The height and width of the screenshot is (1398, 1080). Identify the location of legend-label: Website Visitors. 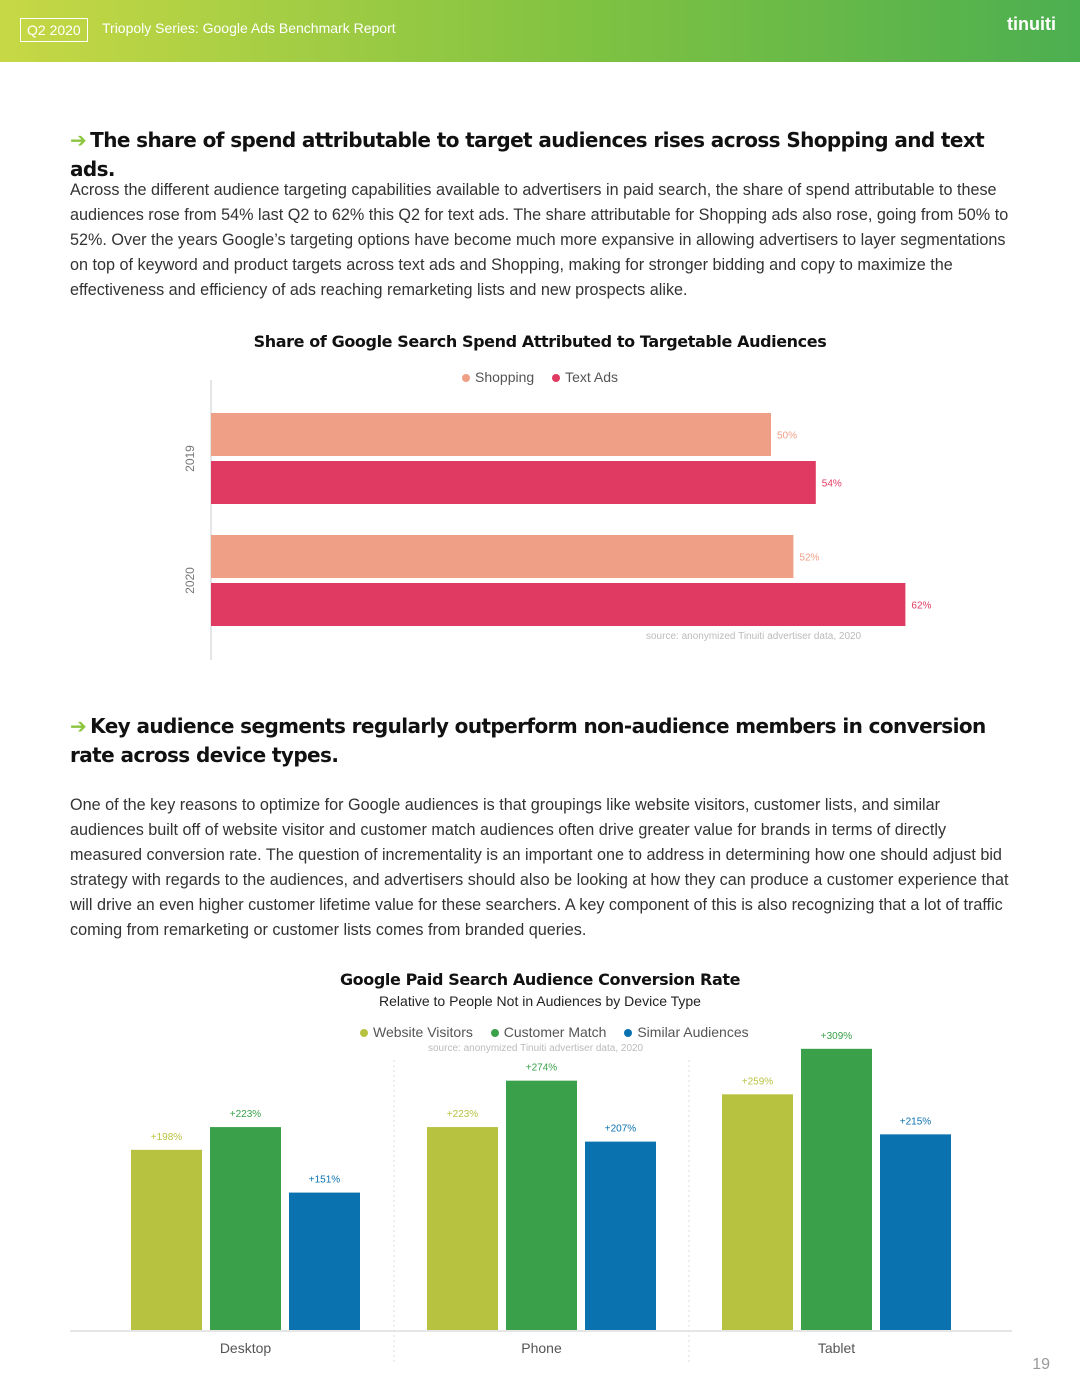
(423, 1032).